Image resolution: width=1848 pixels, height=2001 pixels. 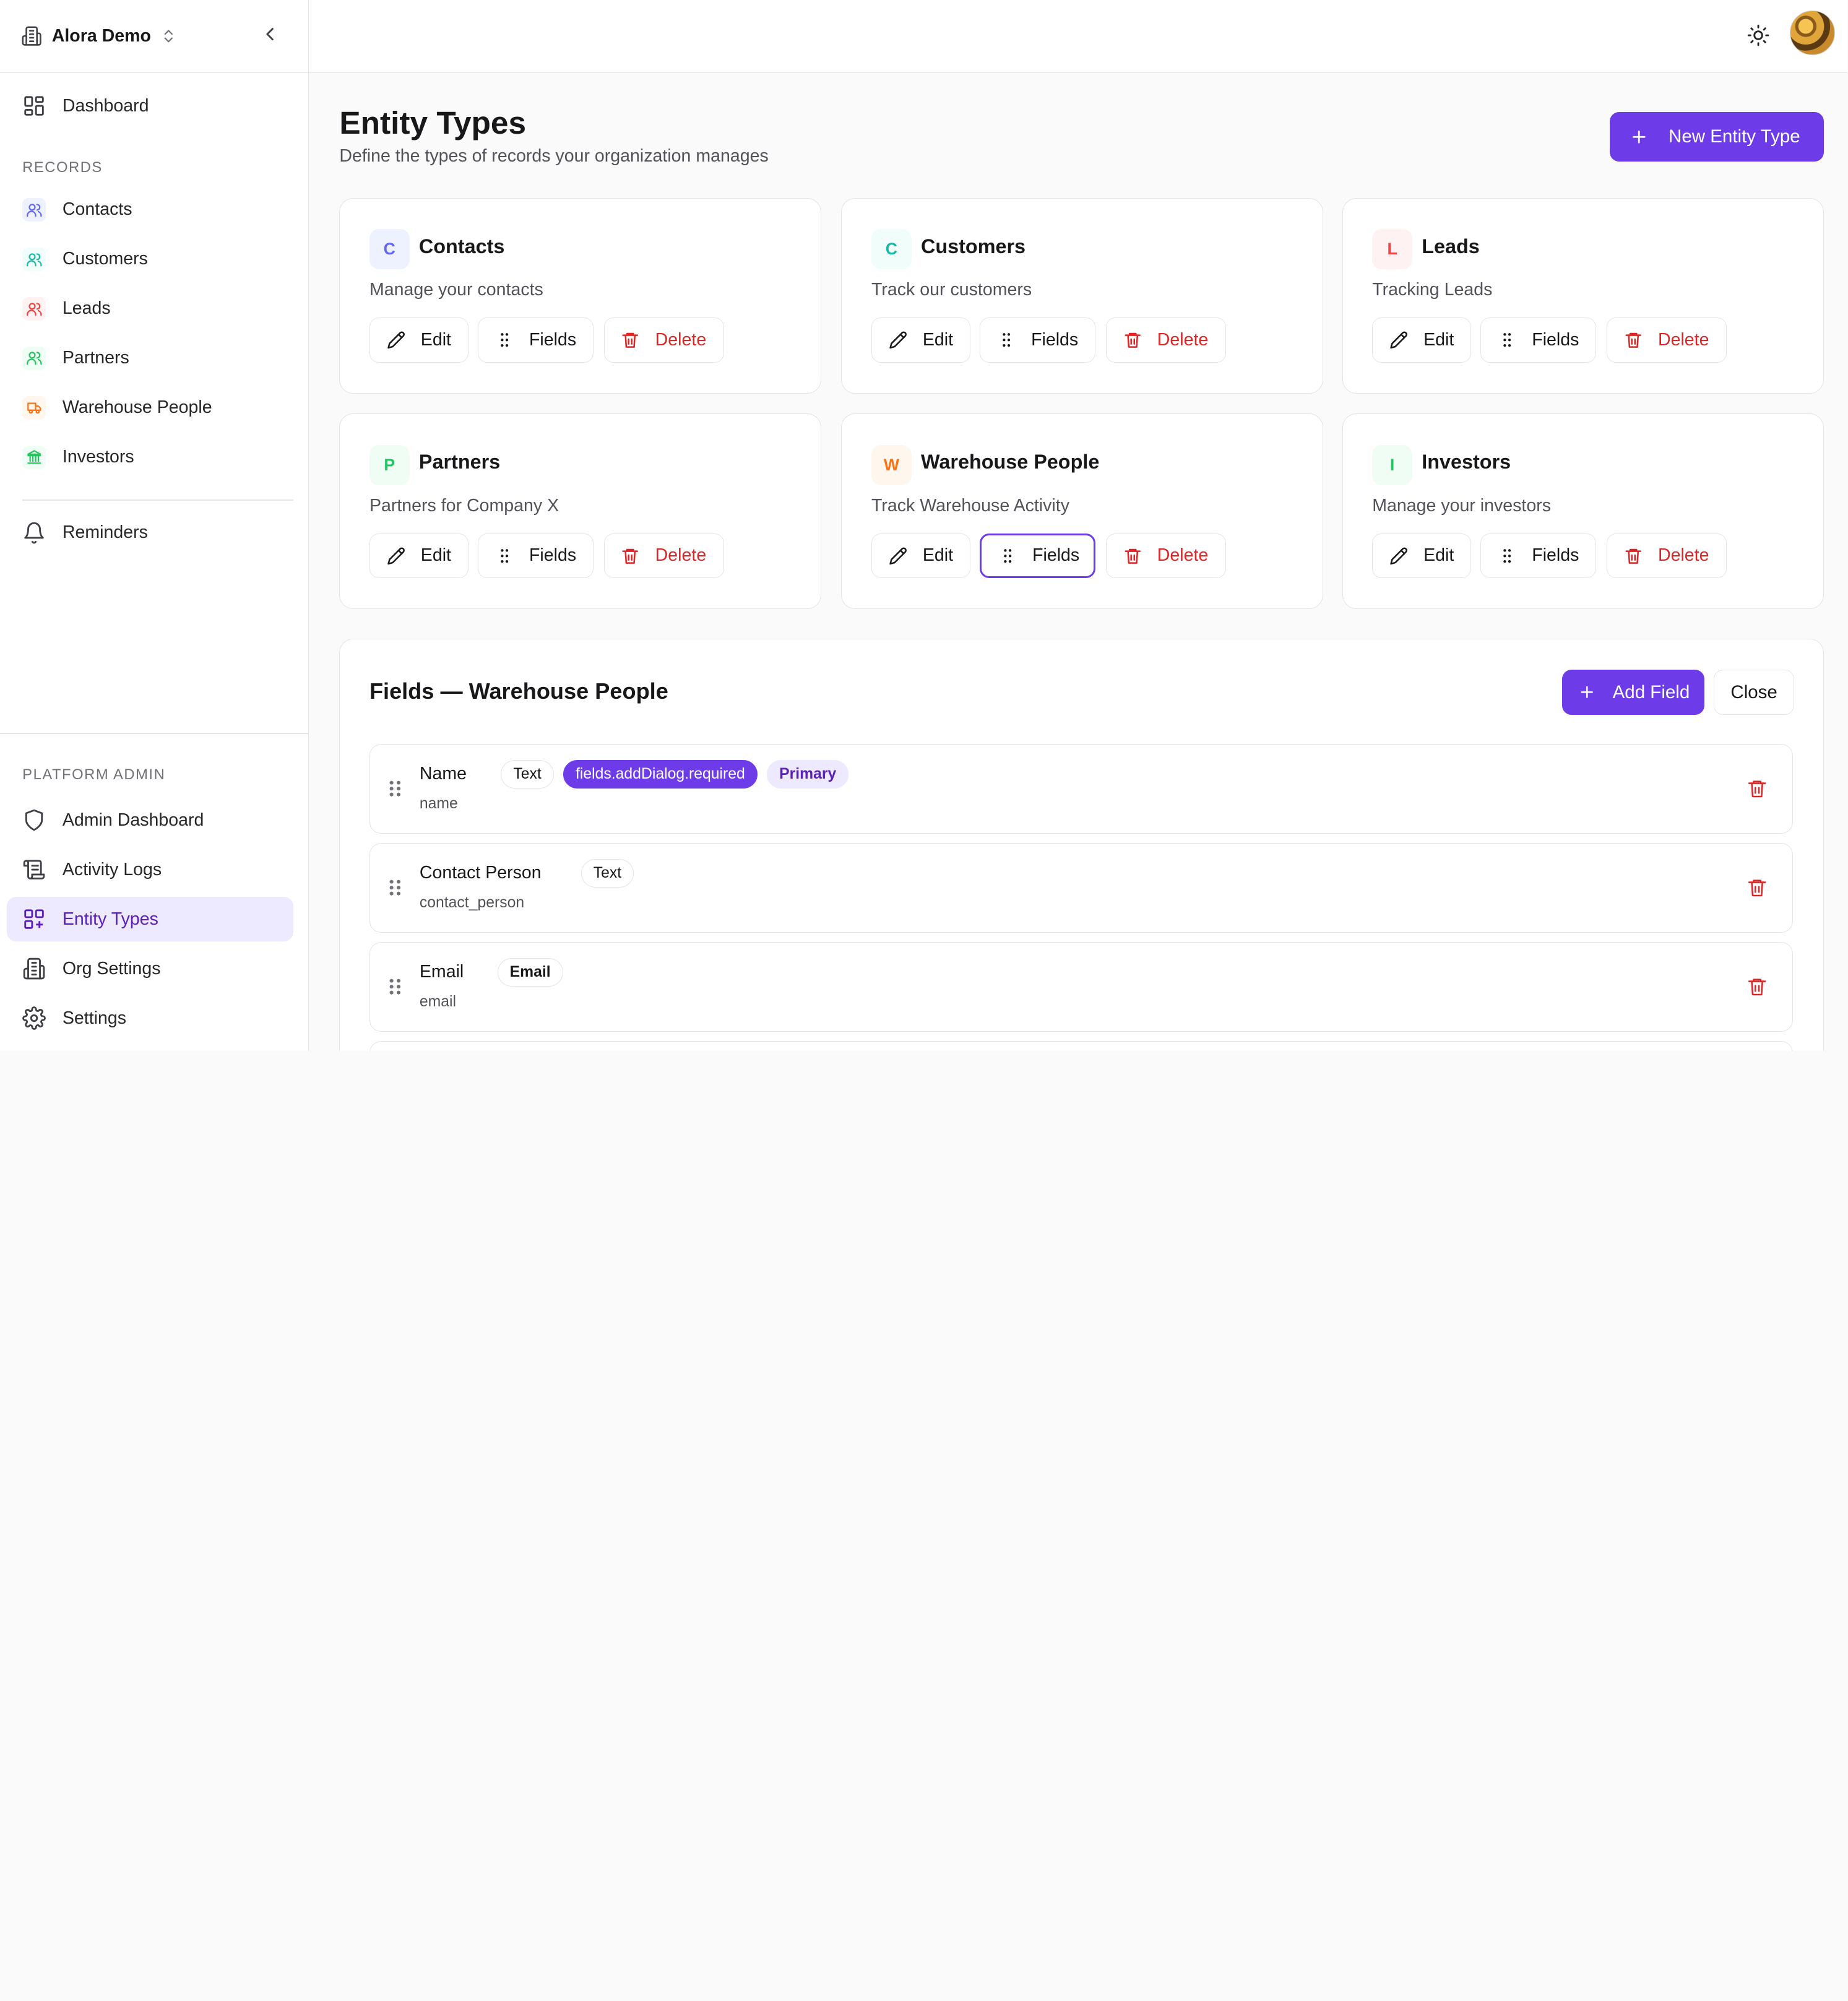 I want to click on entity-description: Manage your contacts, so click(x=456, y=290).